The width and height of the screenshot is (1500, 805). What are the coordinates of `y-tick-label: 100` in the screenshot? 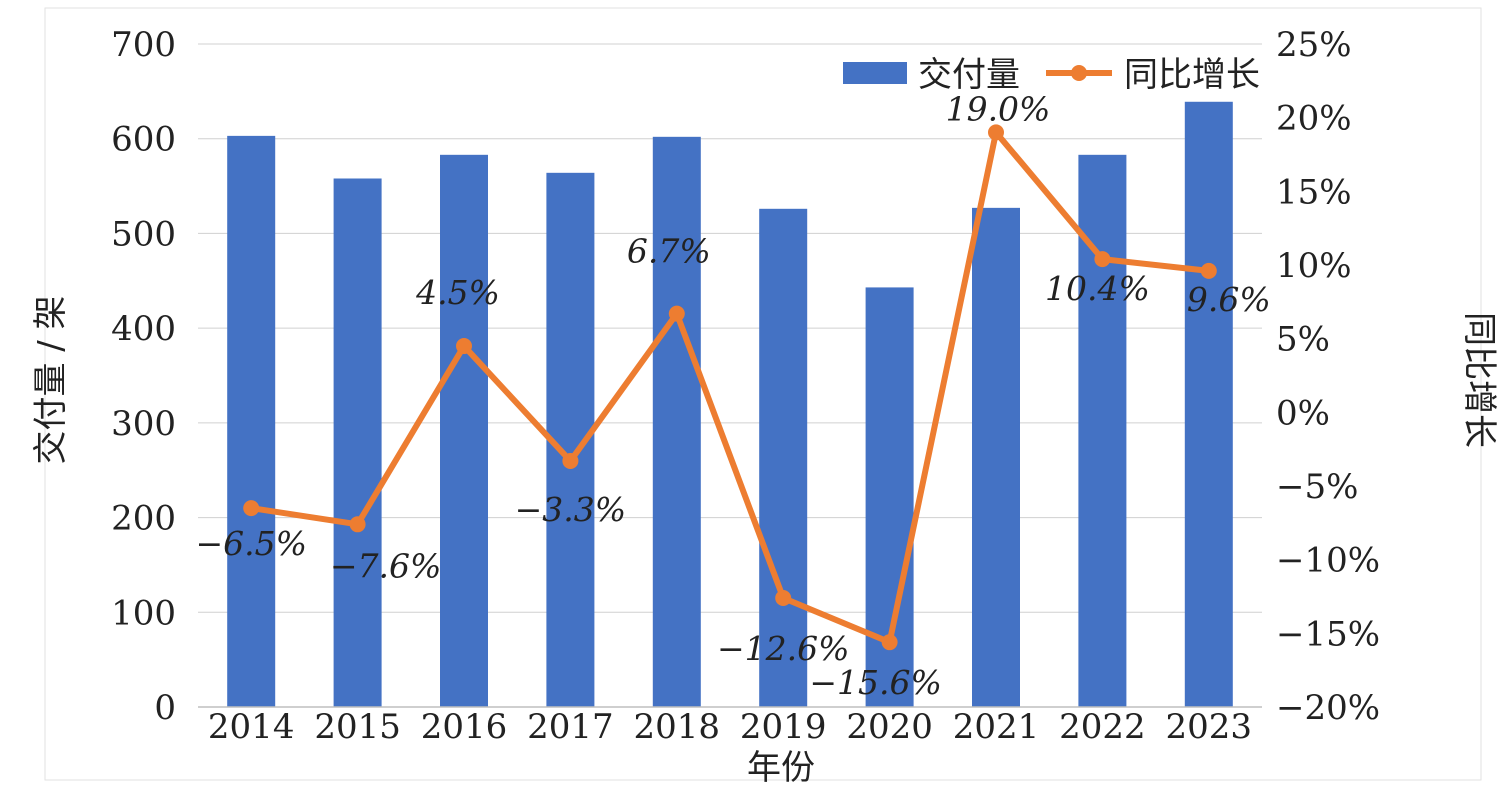 It's located at (143, 613).